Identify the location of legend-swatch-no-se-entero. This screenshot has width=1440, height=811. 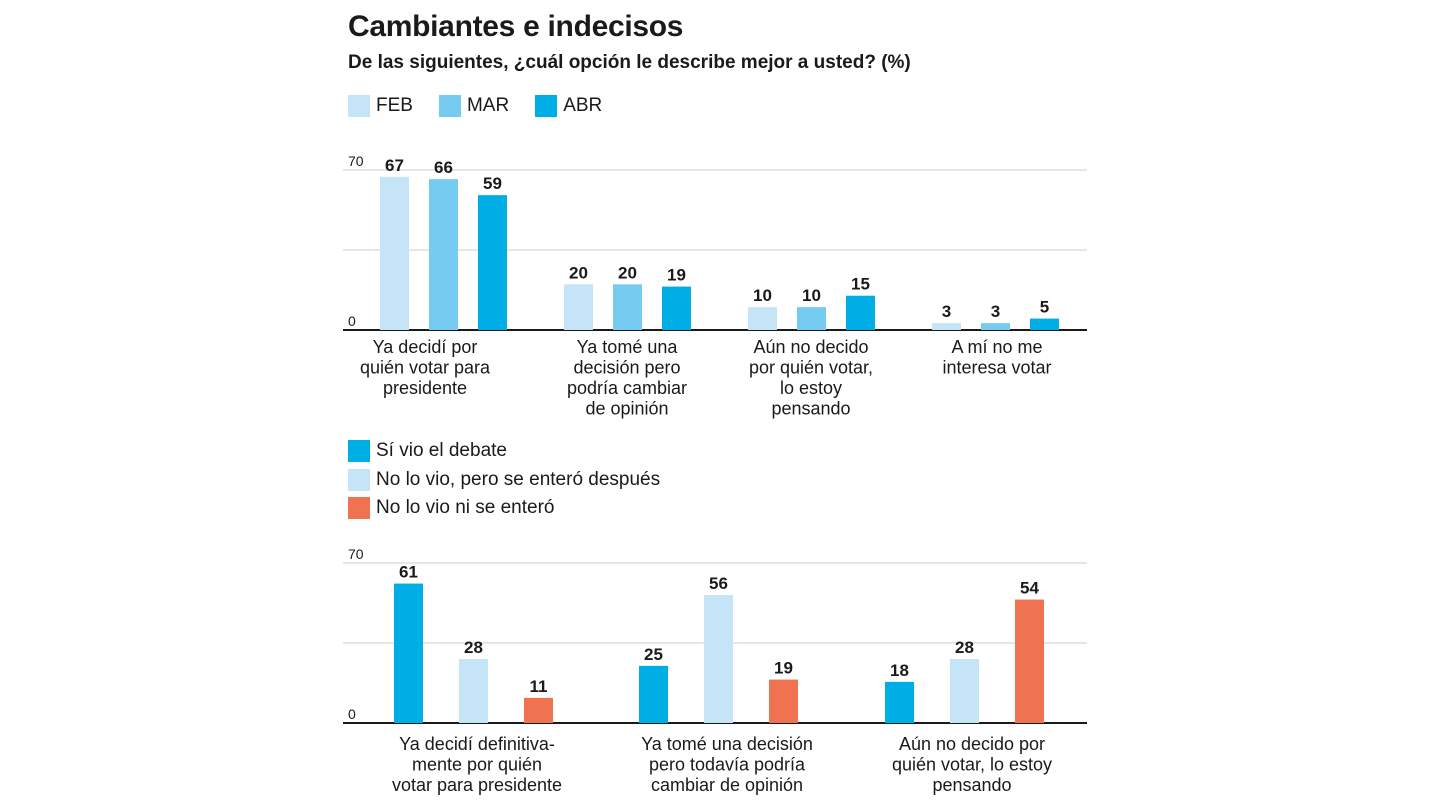
(359, 508).